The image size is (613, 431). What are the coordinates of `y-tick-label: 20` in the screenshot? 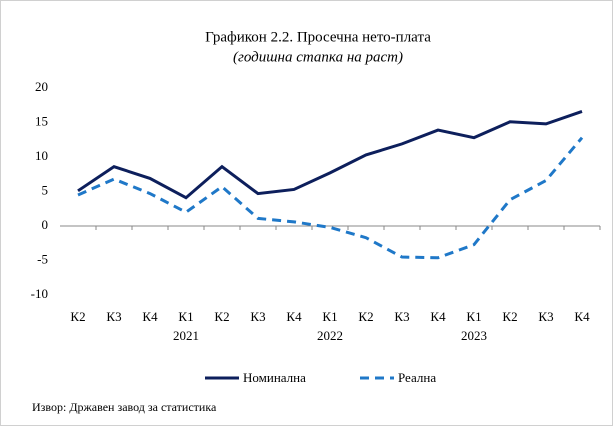 It's located at (41, 86).